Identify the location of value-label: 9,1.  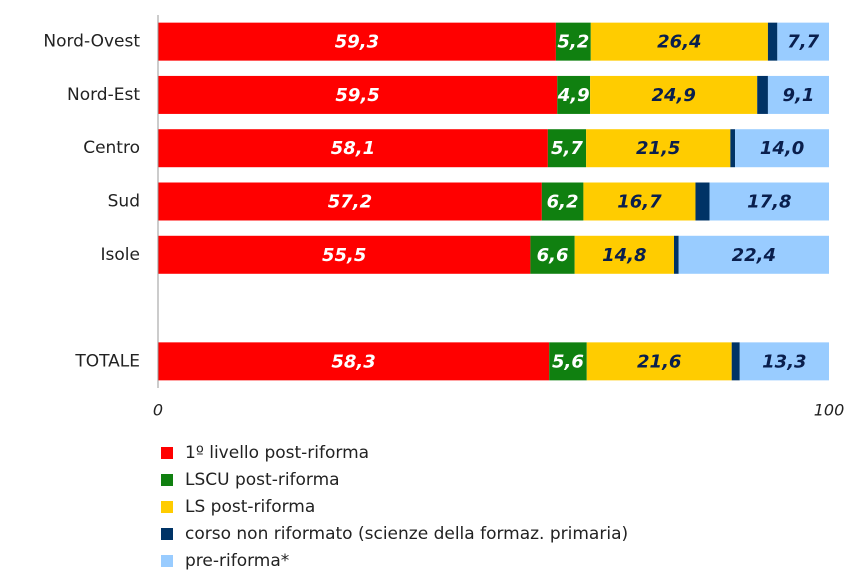
(799, 95).